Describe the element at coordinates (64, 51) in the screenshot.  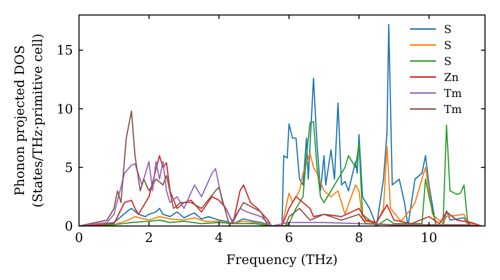
I see `y-tick-label: 15` at that location.